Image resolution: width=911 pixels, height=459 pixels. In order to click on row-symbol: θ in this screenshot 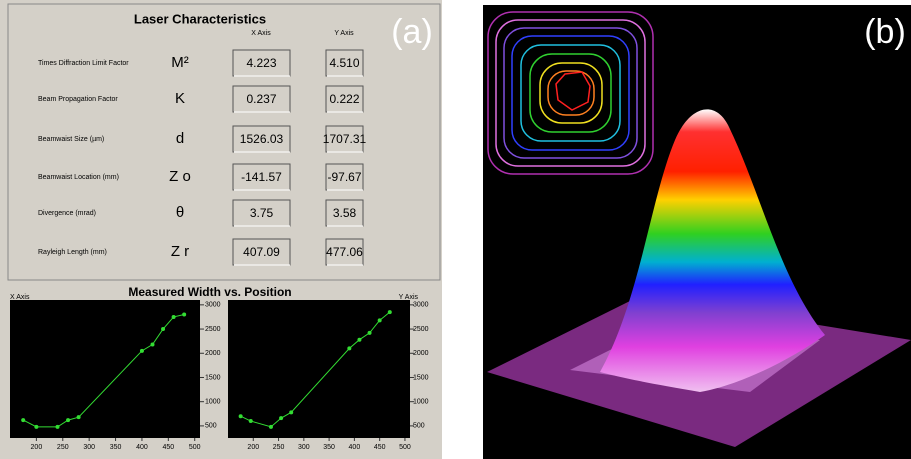, I will do `click(180, 212)`.